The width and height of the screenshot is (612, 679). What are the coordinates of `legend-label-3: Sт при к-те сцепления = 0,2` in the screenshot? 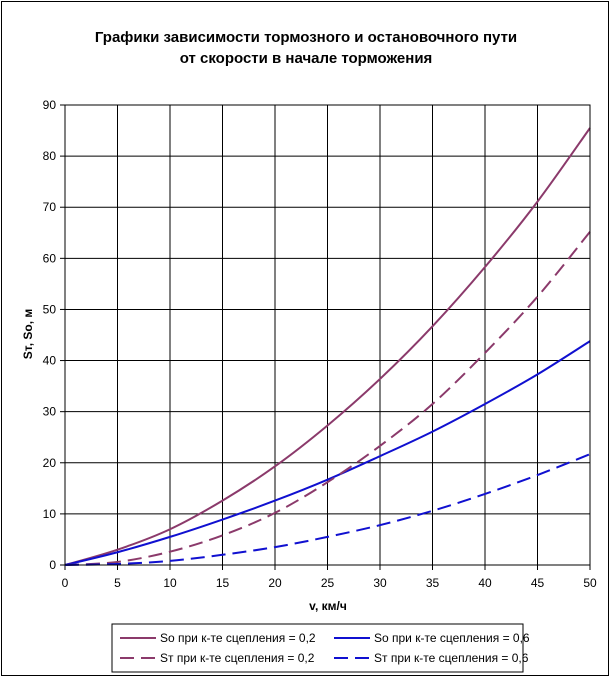 It's located at (237, 658).